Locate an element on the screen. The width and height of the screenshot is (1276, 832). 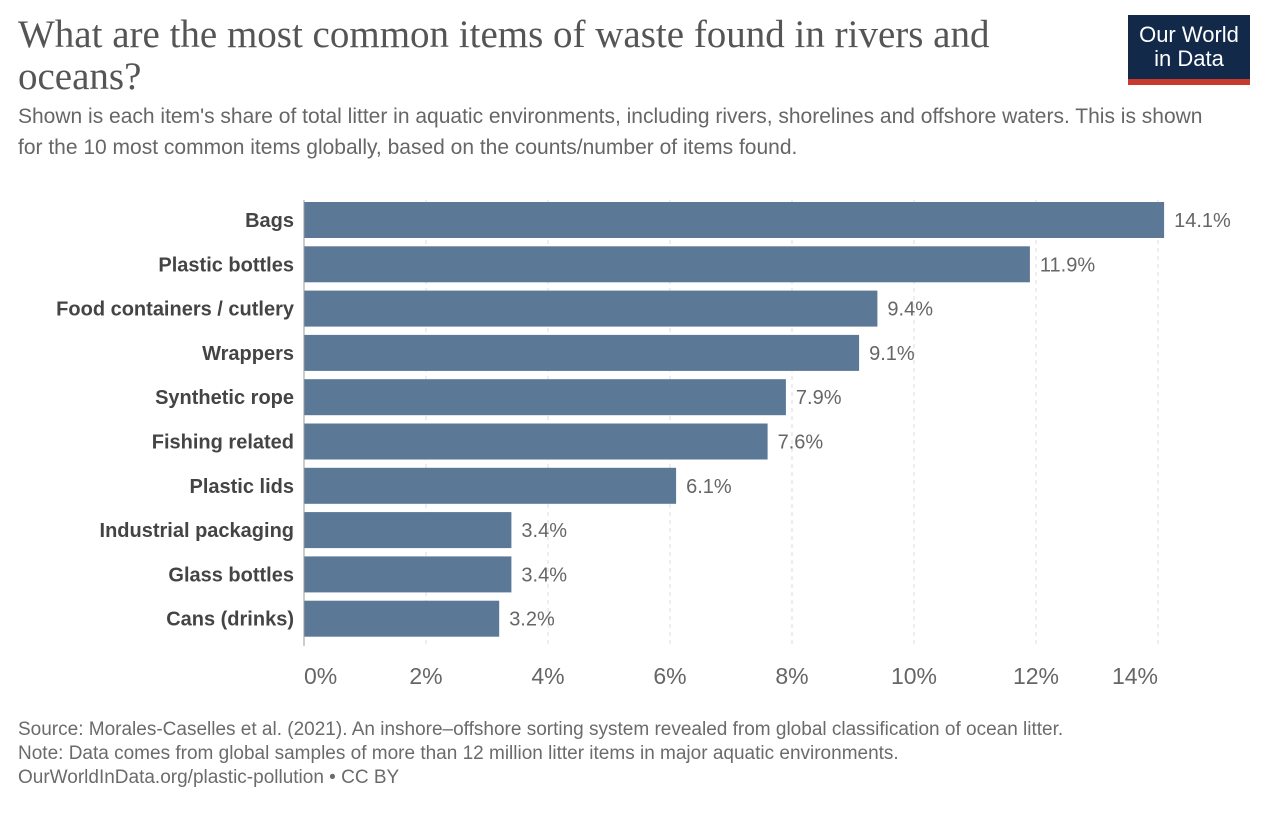
category-label: Glass bottles is located at coordinates (231, 575).